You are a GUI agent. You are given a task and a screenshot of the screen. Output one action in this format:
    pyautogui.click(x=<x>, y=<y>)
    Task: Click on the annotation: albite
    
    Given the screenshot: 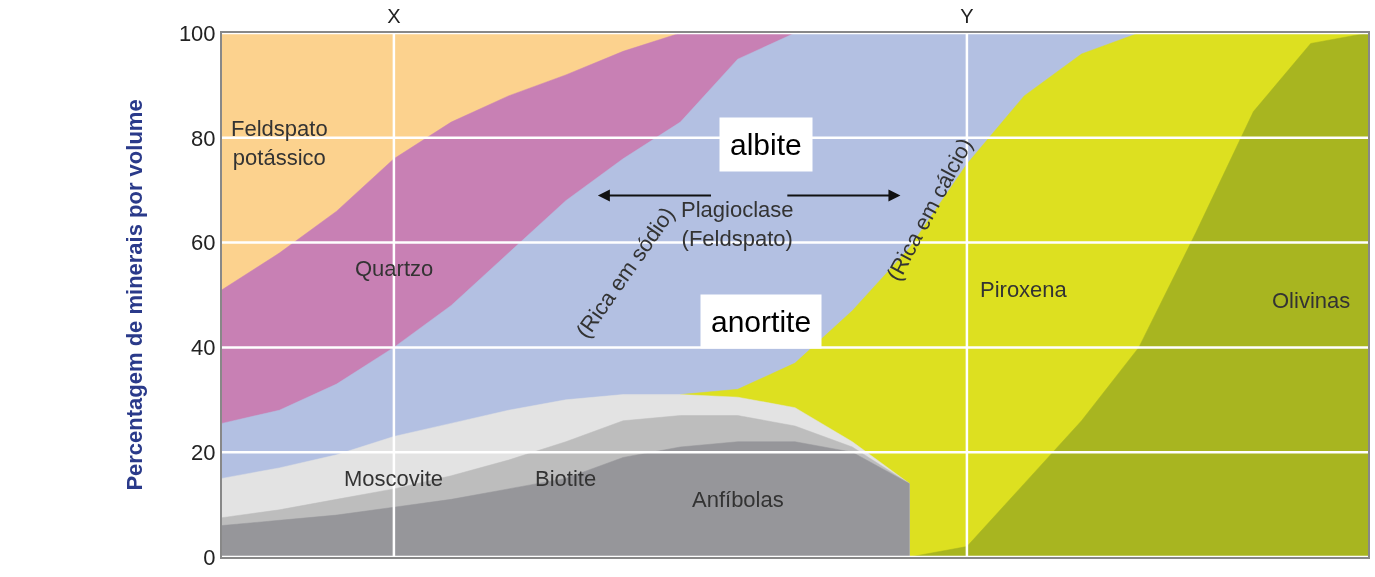 What is the action you would take?
    pyautogui.click(x=766, y=144)
    